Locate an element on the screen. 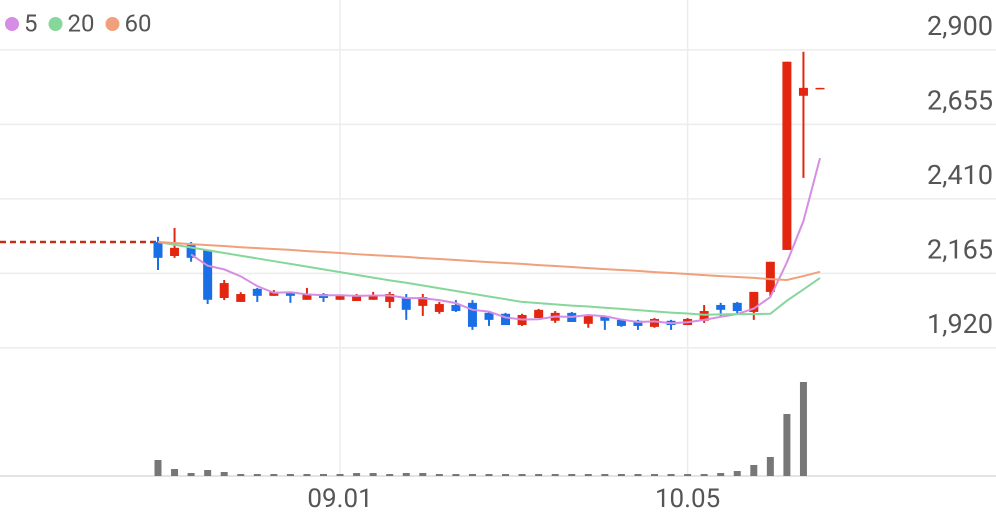  y-tick-label: 2,410 is located at coordinates (960, 175).